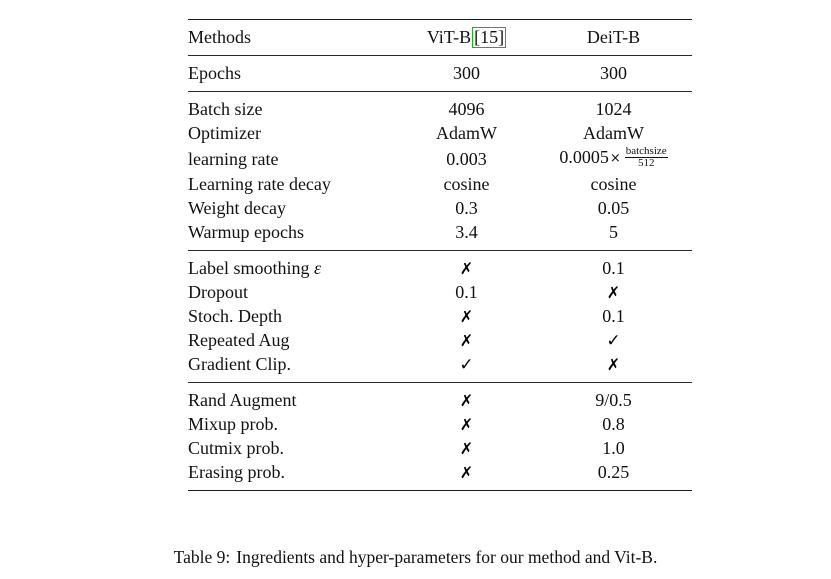 The height and width of the screenshot is (579, 831). What do you see at coordinates (440, 232) in the screenshot?
I see `table-row: Warmup epochs 3.4 5` at bounding box center [440, 232].